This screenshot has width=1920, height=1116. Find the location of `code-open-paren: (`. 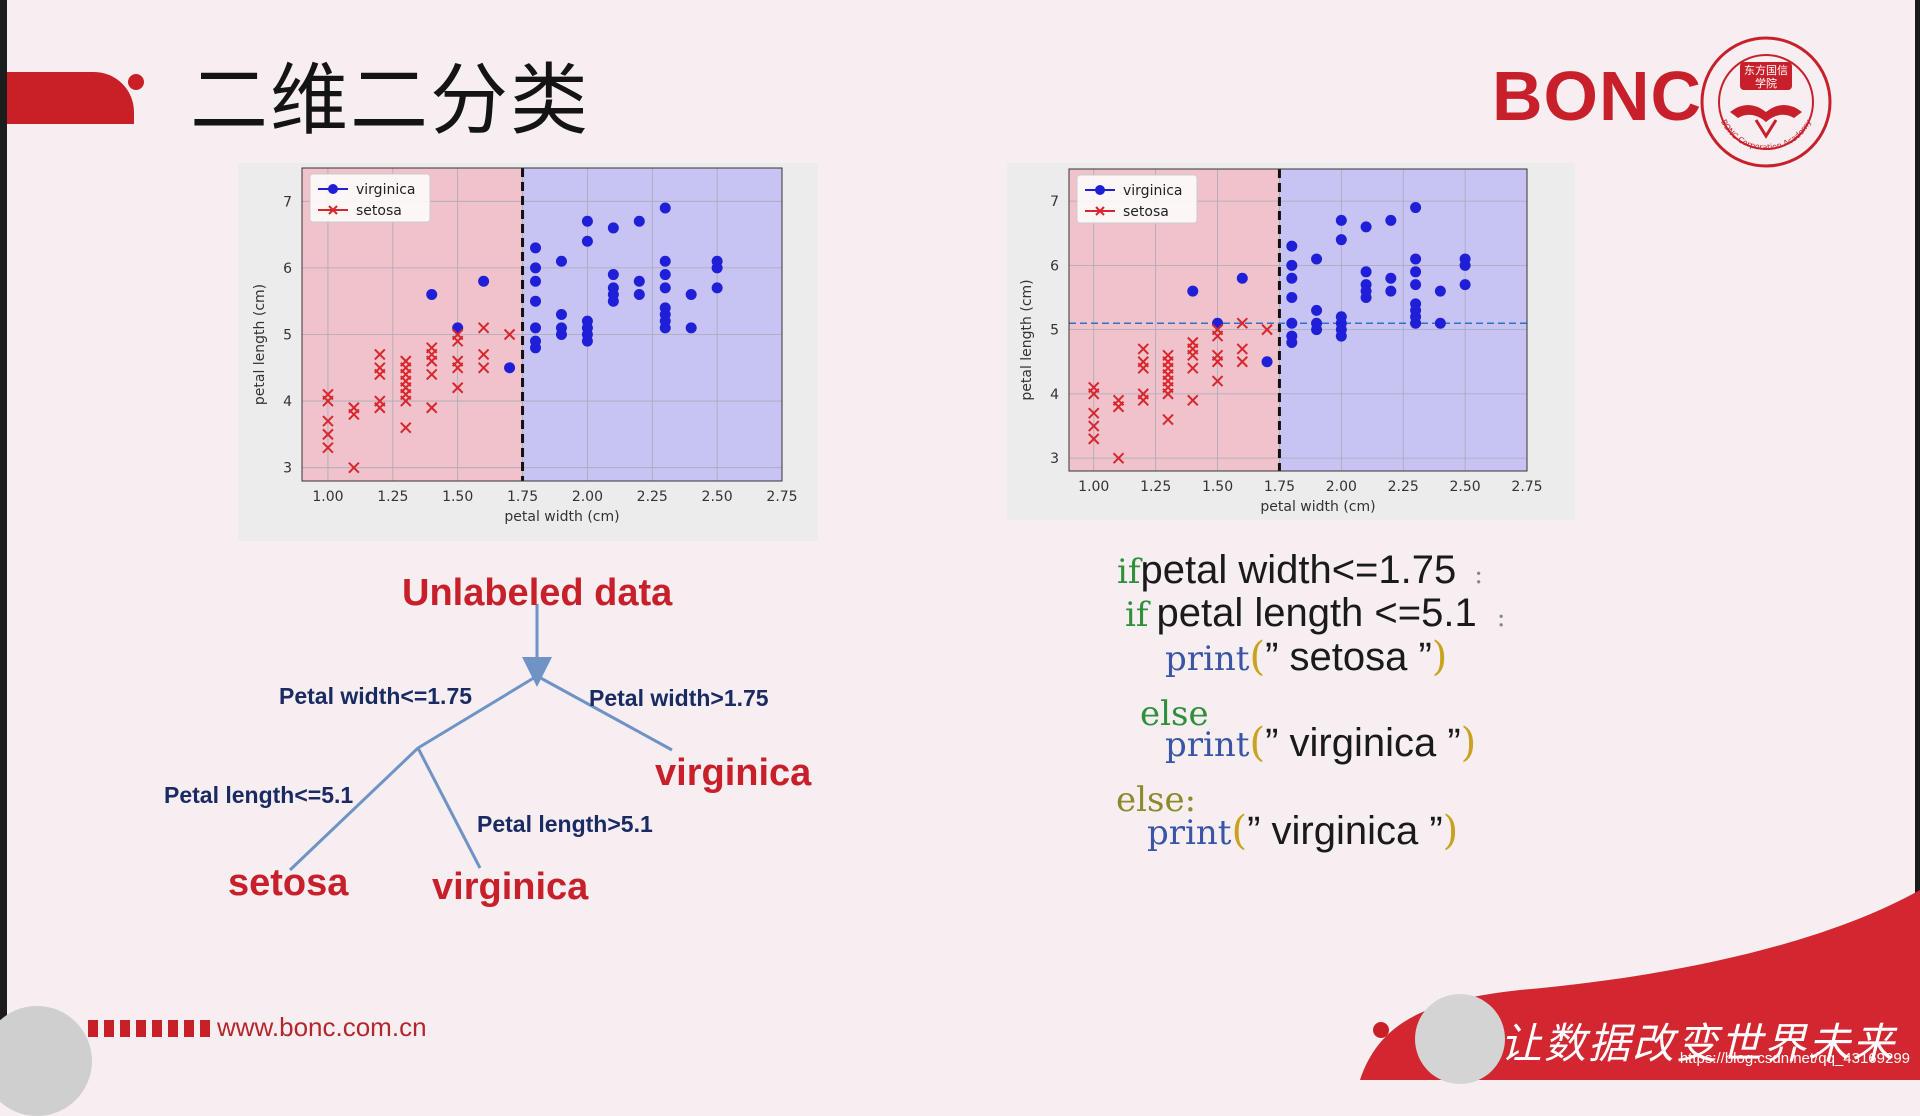

code-open-paren: ( is located at coordinates (1257, 657).